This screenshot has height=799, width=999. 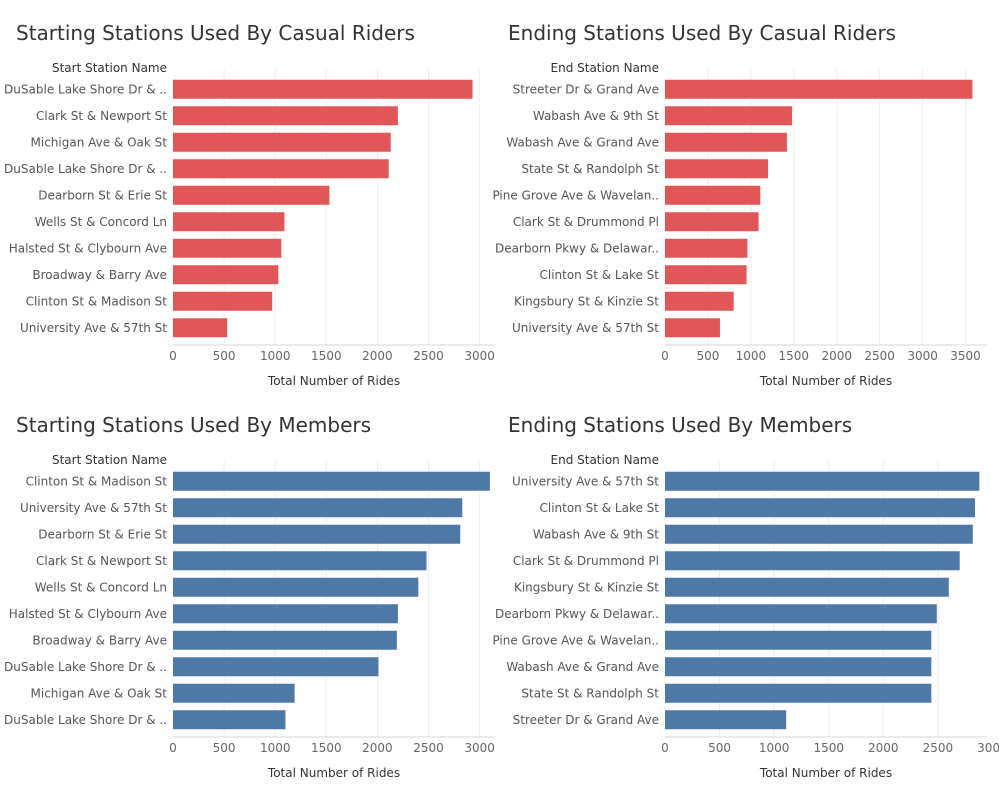 What do you see at coordinates (586, 89) in the screenshot?
I see `category-label: Streeter Dr & Grand Ave` at bounding box center [586, 89].